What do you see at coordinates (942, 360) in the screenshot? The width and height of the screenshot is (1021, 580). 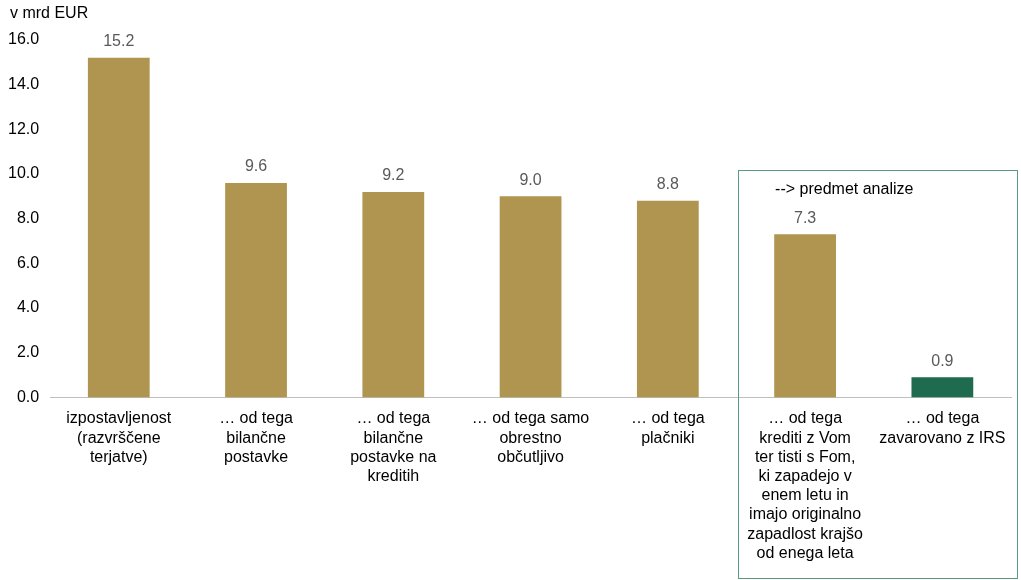 I see `data-label: 0.9` at bounding box center [942, 360].